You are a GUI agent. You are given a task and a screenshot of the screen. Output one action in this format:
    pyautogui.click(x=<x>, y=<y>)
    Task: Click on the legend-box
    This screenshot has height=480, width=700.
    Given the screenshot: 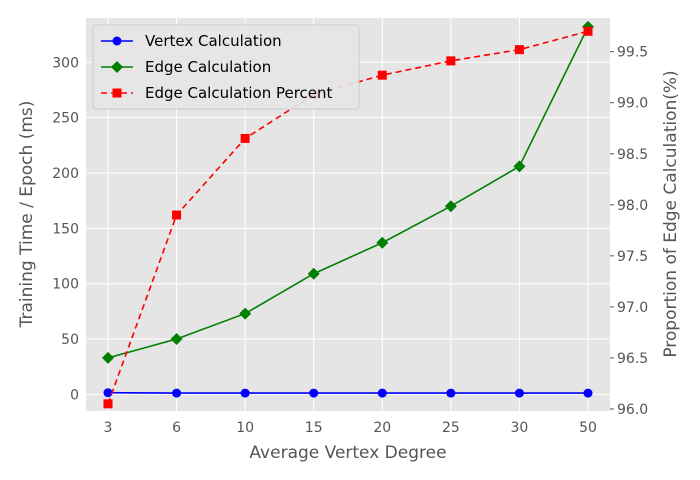 What is the action you would take?
    pyautogui.click(x=226, y=67)
    